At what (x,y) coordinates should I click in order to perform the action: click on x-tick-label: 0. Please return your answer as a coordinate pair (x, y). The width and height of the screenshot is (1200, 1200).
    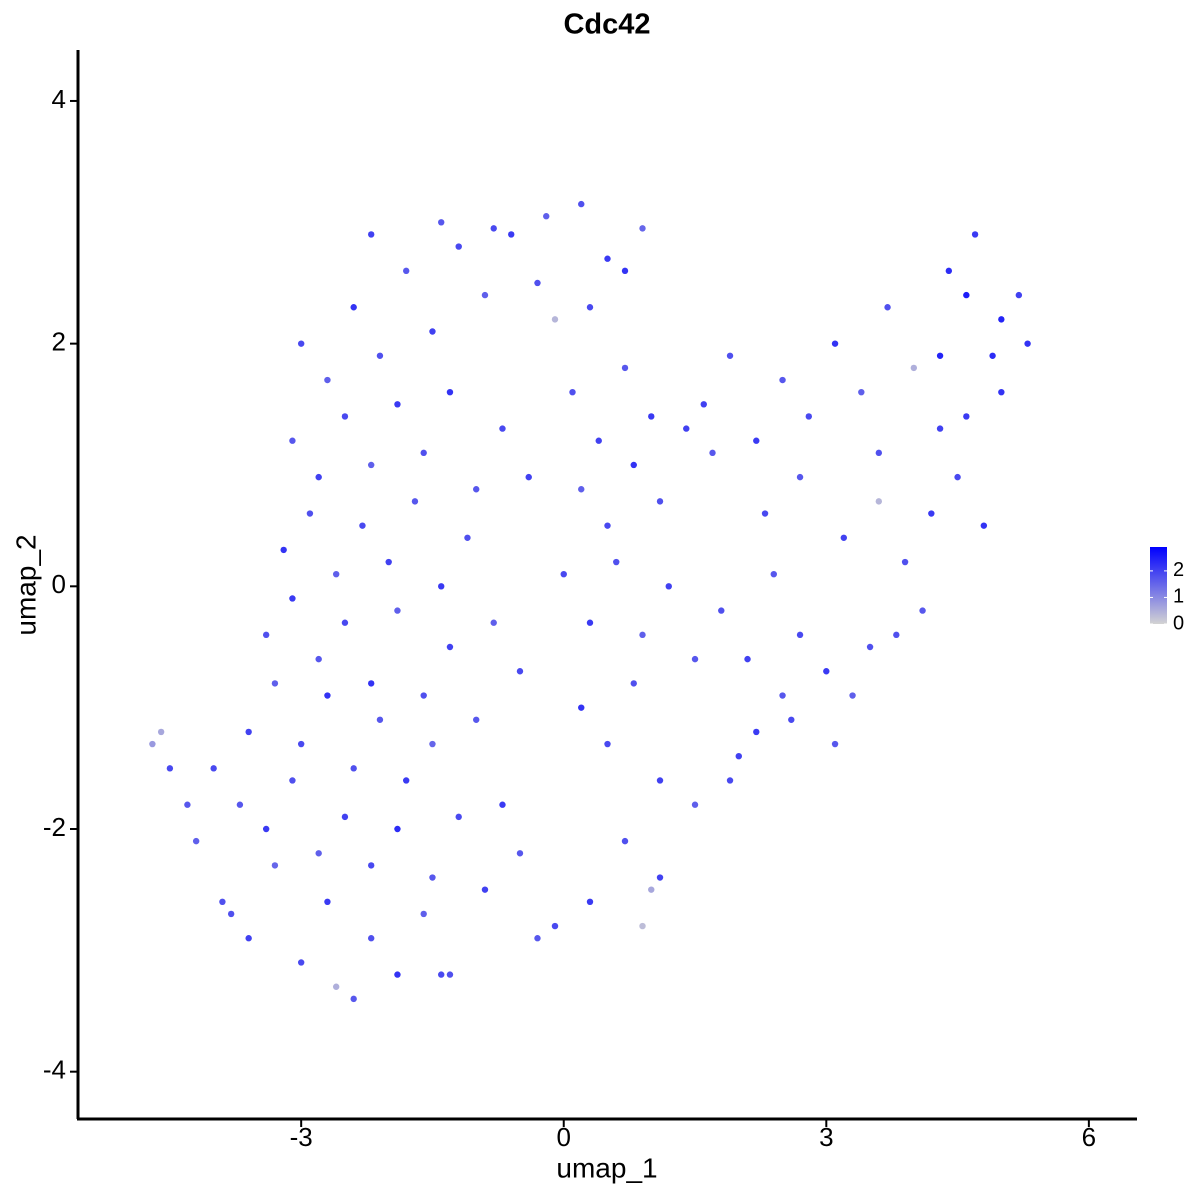
    Looking at the image, I should click on (564, 1137).